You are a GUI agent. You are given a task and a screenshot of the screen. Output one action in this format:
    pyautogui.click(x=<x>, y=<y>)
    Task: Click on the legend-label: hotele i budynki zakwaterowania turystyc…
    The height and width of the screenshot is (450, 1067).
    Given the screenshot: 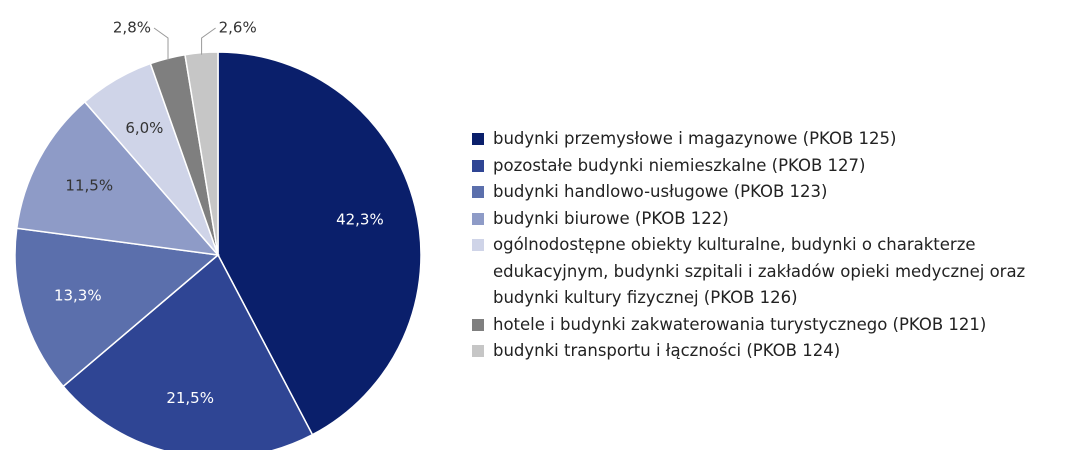 What is the action you would take?
    pyautogui.click(x=740, y=324)
    